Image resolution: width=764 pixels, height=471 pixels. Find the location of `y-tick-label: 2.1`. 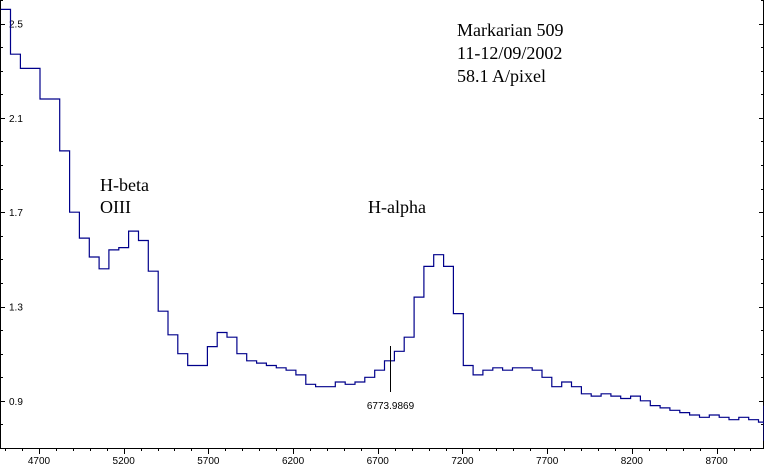

y-tick-label: 2.1 is located at coordinates (16, 119).